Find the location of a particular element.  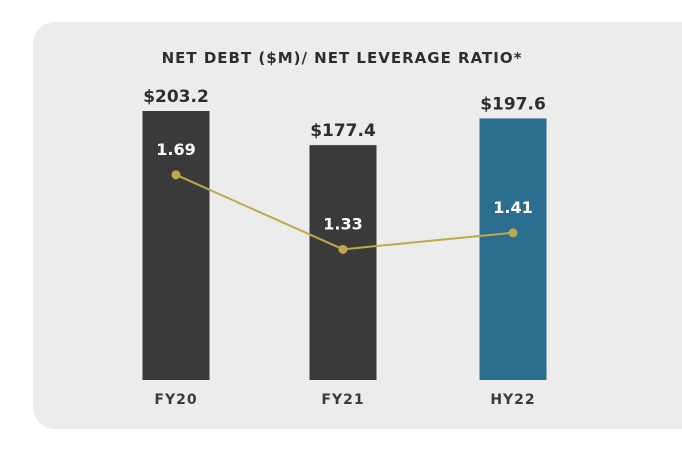

leverage-ratio-label-fy20: 1.69 is located at coordinates (175, 149).